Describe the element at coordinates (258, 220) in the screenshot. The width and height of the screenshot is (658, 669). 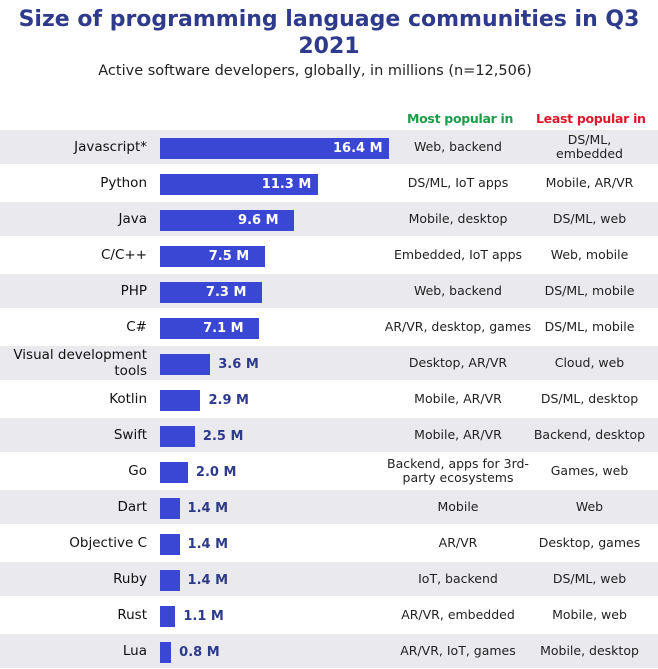
I see `value-label: 9.6 M` at that location.